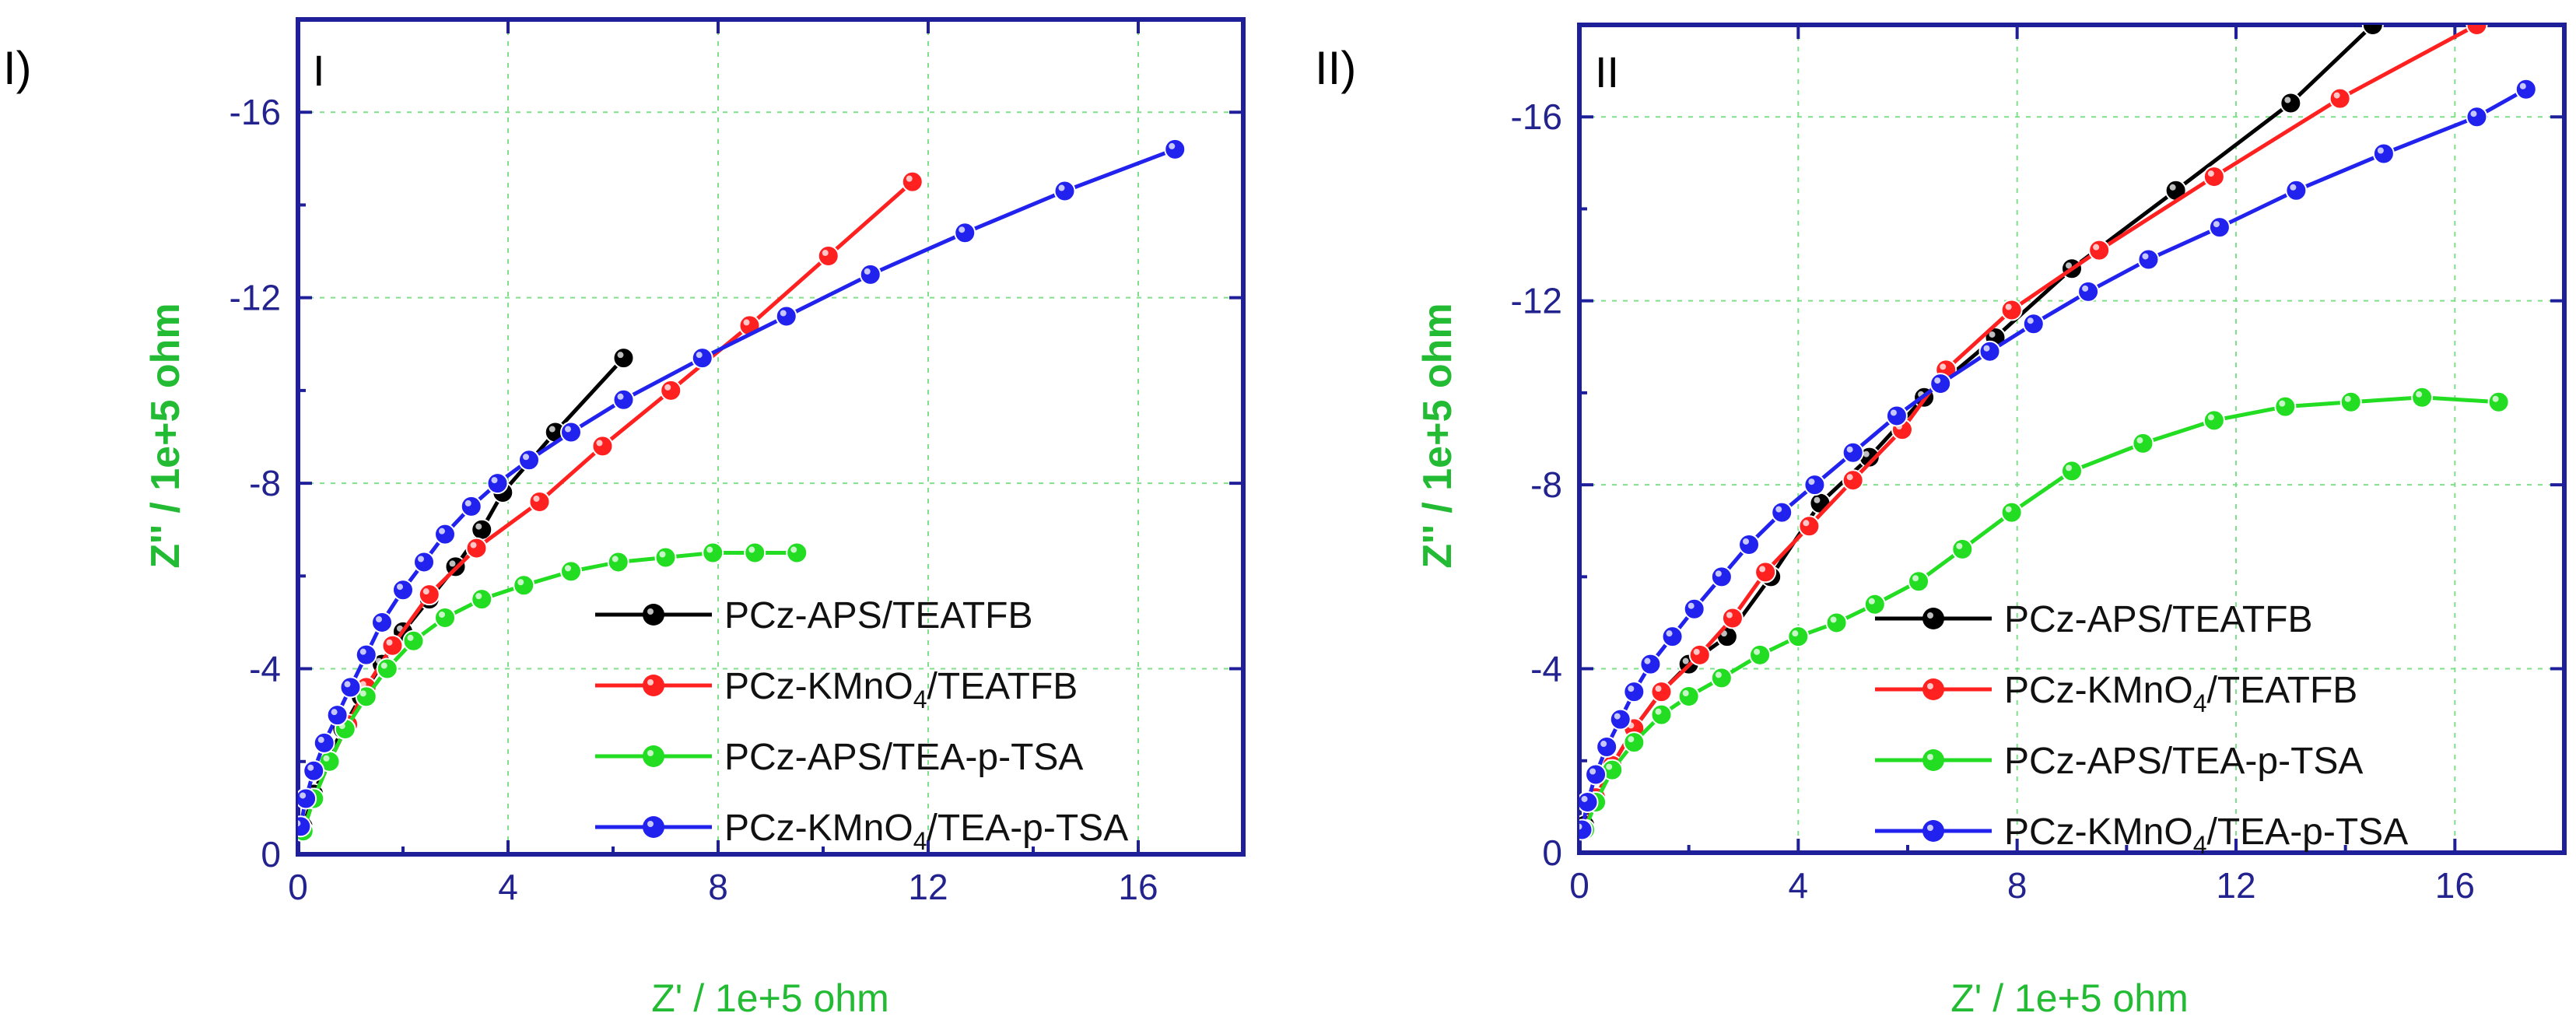  What do you see at coordinates (2373, 30) in the screenshot?
I see `series-0-point` at bounding box center [2373, 30].